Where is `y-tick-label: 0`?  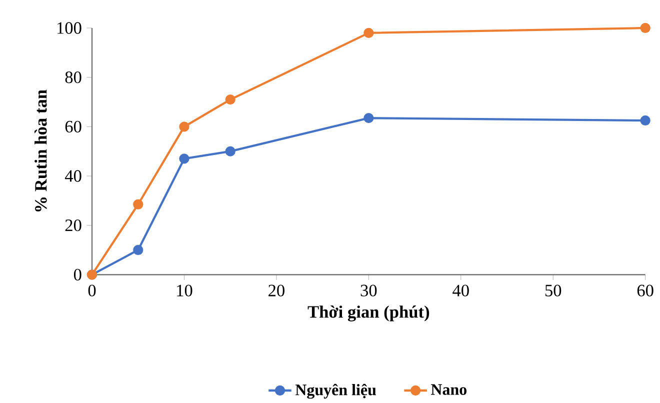 y-tick-label: 0 is located at coordinates (78, 274).